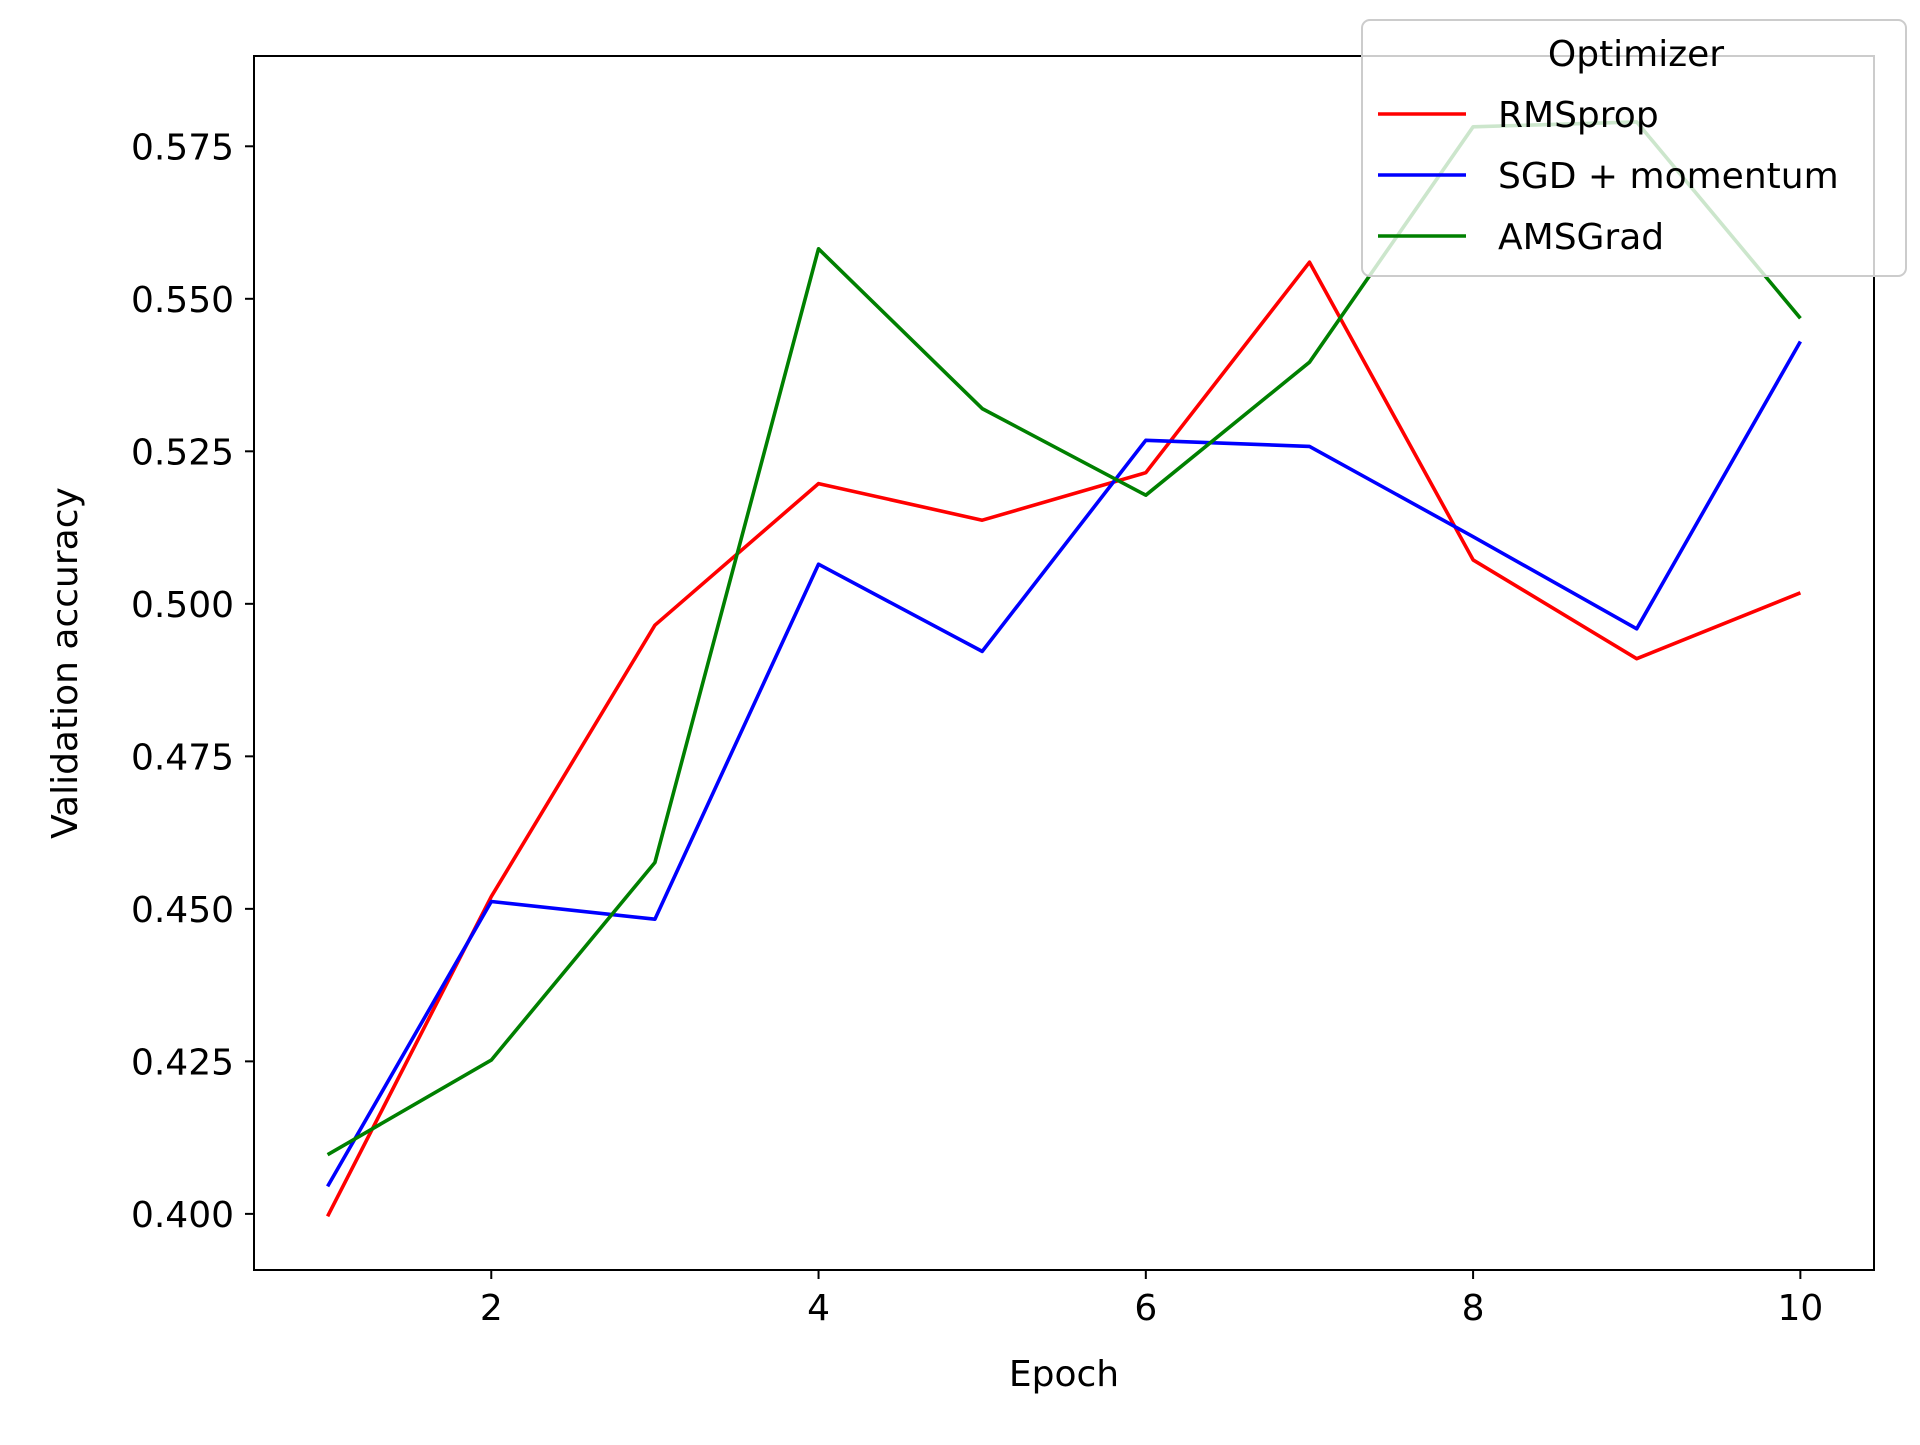 Image resolution: width=1920 pixels, height=1445 pixels. I want to click on y-tick-label: 0.500, so click(182, 605).